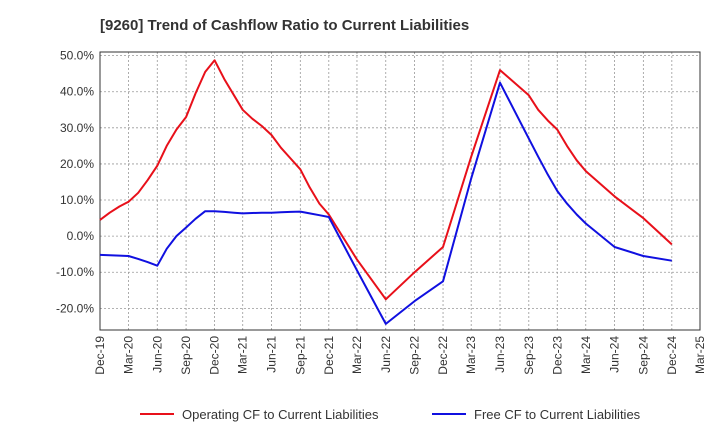 Image resolution: width=720 pixels, height=440 pixels. I want to click on y-tick-label: 40.0%, so click(77, 92).